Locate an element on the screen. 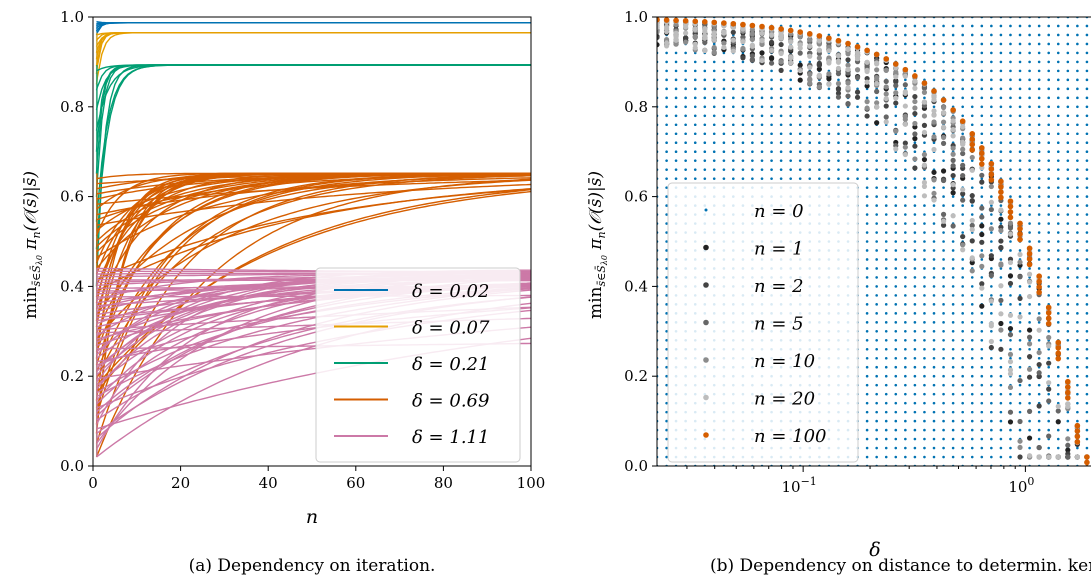 The width and height of the screenshot is (1091, 585). panel-a-legend: δ = 0.02δ = 0.07δ = 0.21δ = 0.69δ = 1.11 is located at coordinates (418, 365).